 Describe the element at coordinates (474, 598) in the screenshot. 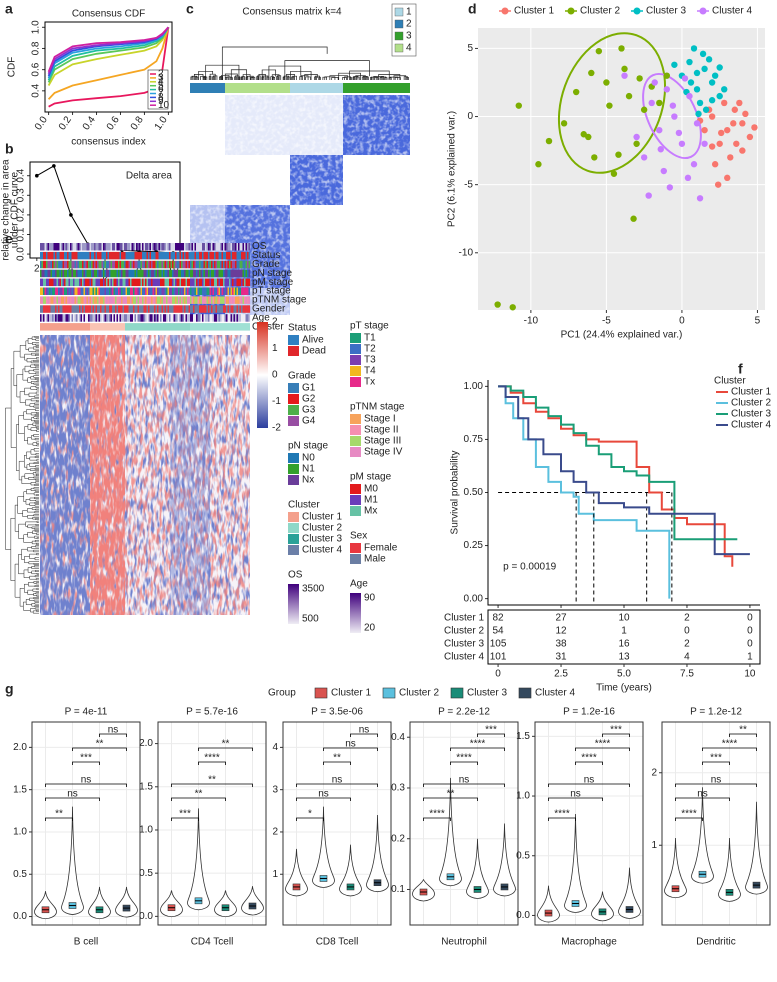

I see `y-tick-label: 0.00` at that location.